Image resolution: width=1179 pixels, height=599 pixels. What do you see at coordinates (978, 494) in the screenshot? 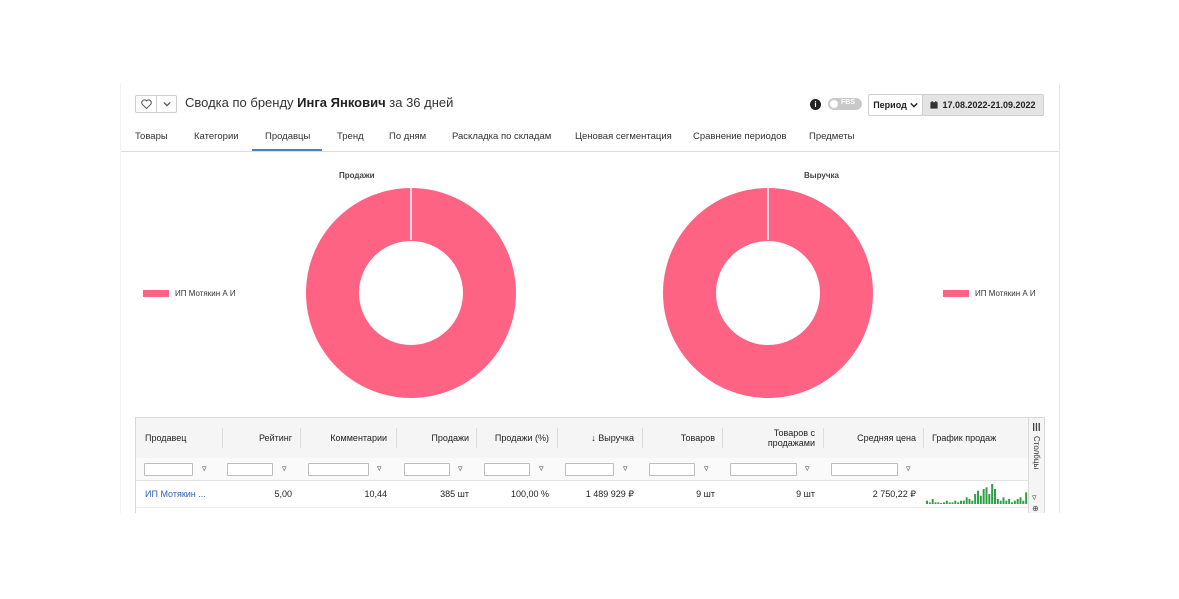
I see `sales-sparkline` at bounding box center [978, 494].